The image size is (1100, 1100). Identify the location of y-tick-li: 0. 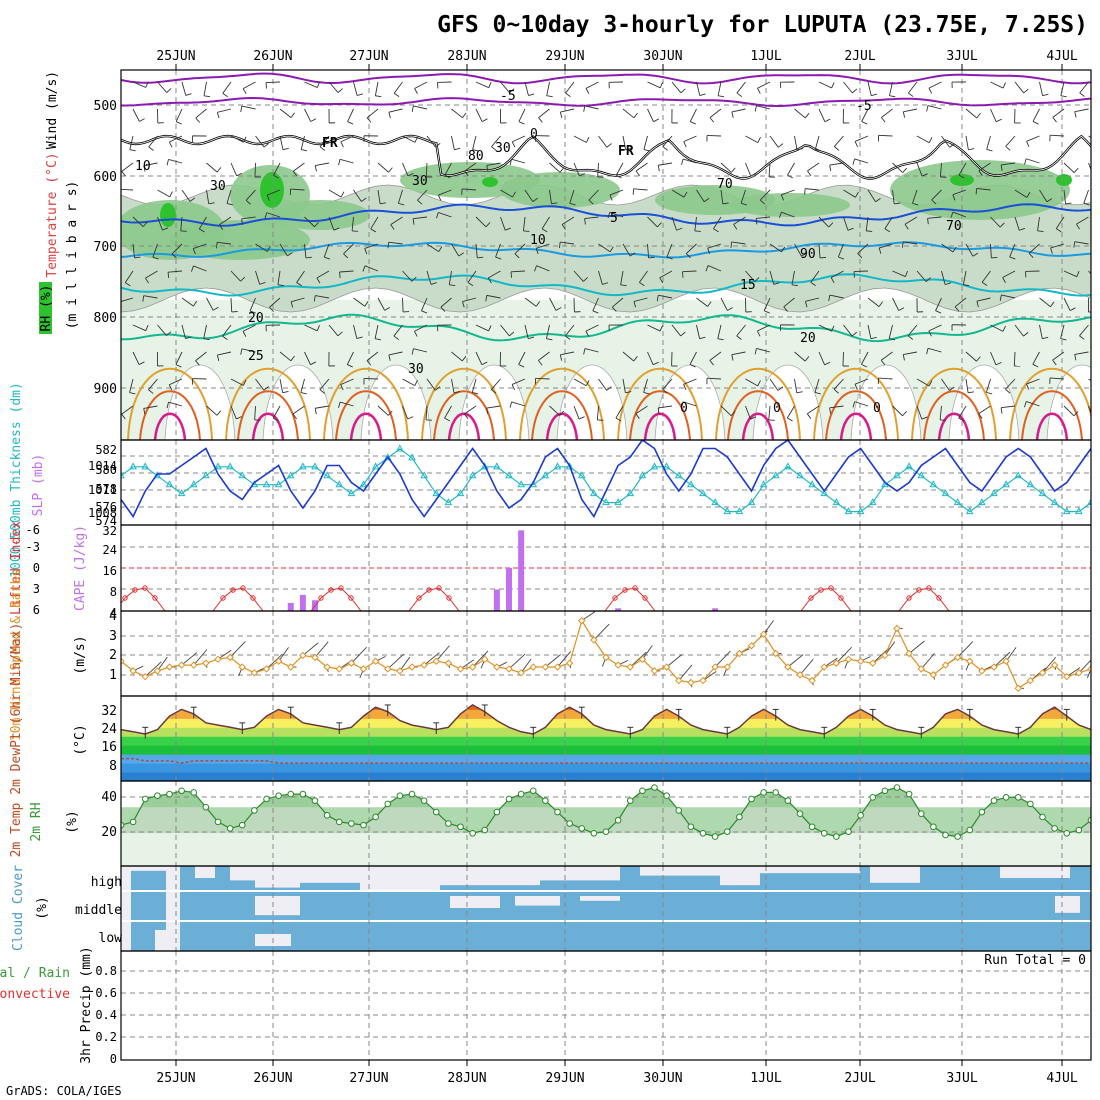
(36, 568).